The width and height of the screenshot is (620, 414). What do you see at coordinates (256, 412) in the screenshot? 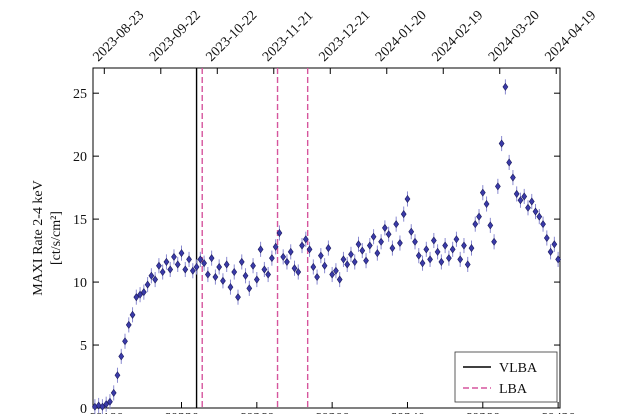
I see `x-tick-label: 60260` at bounding box center [256, 412].